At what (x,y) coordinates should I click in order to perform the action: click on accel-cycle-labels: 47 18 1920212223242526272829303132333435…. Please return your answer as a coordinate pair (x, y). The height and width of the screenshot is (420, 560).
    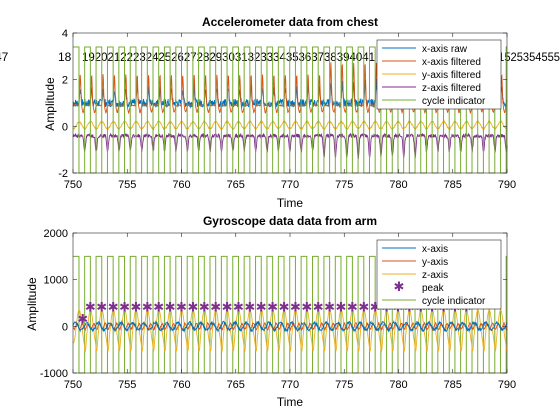
    Looking at the image, I should click on (280, 57).